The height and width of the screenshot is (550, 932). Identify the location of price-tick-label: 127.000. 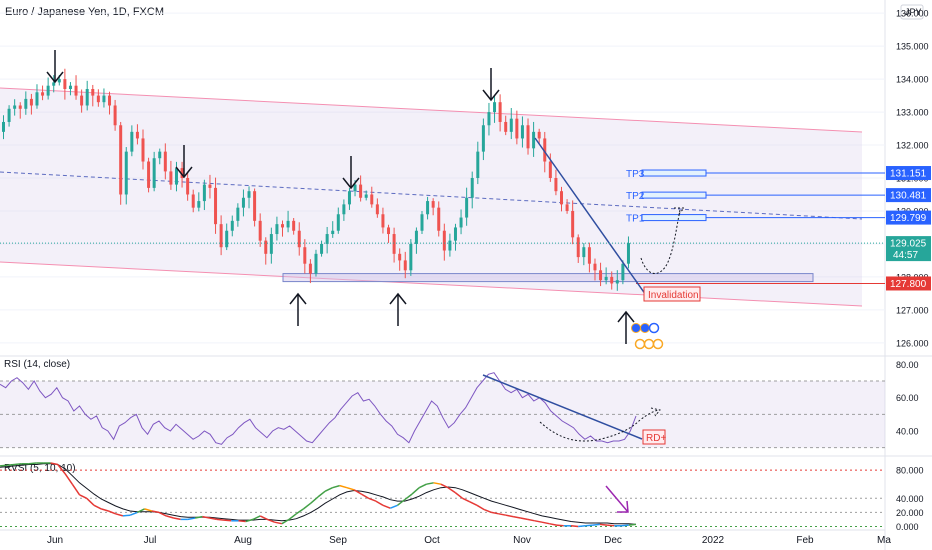
(912, 310).